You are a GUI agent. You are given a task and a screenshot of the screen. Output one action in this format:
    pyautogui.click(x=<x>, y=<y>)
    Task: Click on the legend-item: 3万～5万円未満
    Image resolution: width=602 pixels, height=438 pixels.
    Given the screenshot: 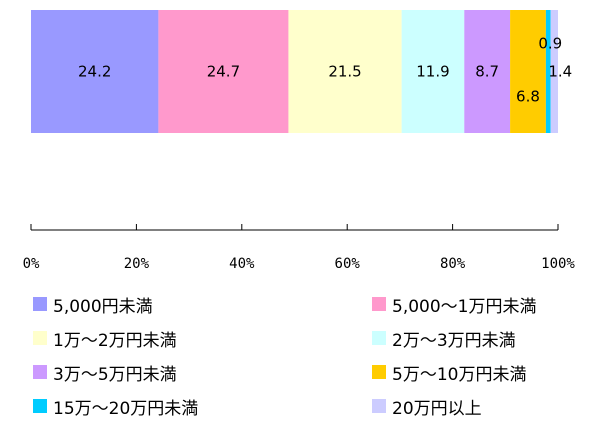 What is the action you would take?
    pyautogui.click(x=105, y=372)
    